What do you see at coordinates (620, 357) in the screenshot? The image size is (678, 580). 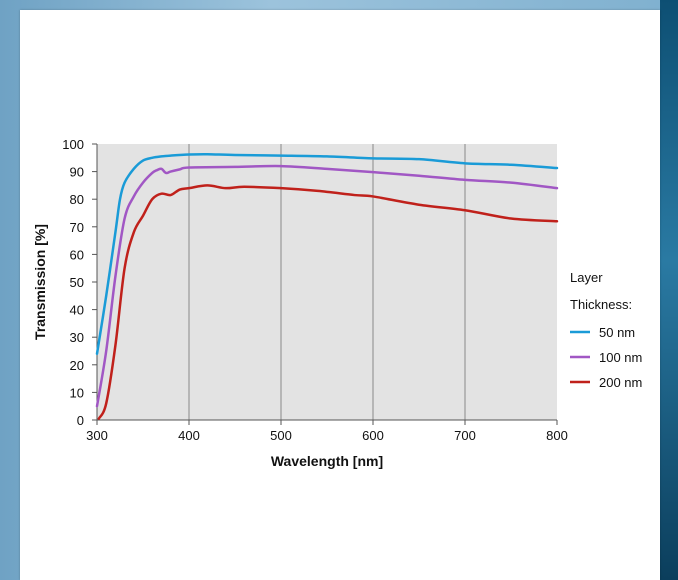 I see `legend-label: 100 nm` at bounding box center [620, 357].